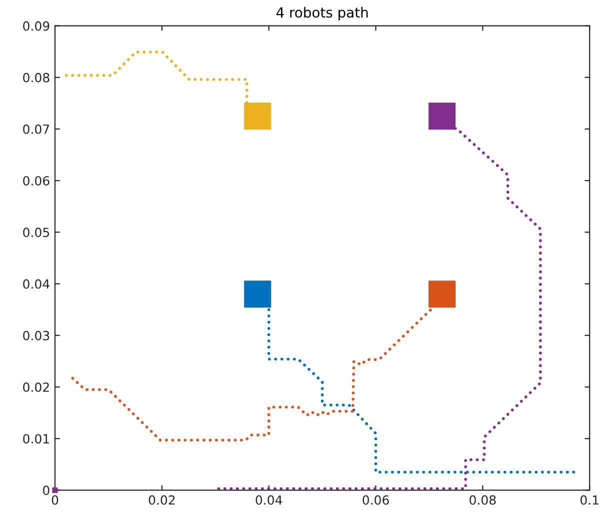 This screenshot has width=611, height=516. Describe the element at coordinates (36, 335) in the screenshot. I see `y-tick-label: 0.03` at that location.